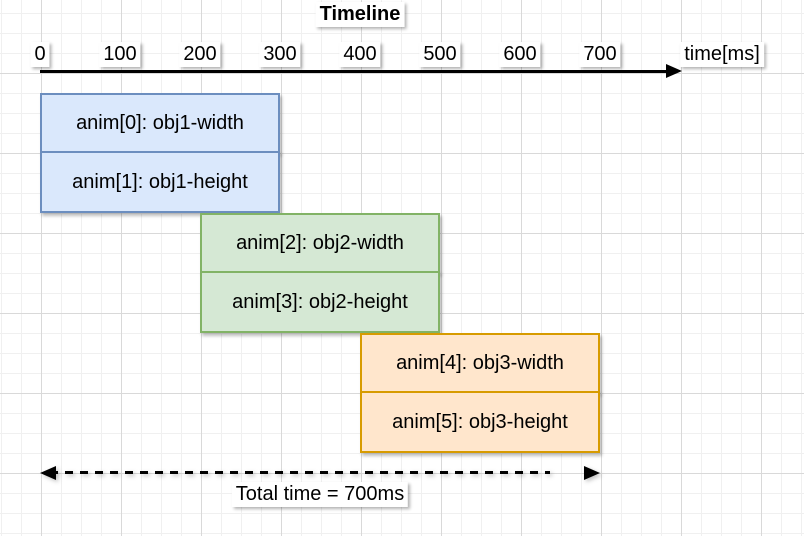 This screenshot has width=804, height=536. I want to click on anim-bar-obj1-width: anim[0]: obj1-width, so click(160, 123).